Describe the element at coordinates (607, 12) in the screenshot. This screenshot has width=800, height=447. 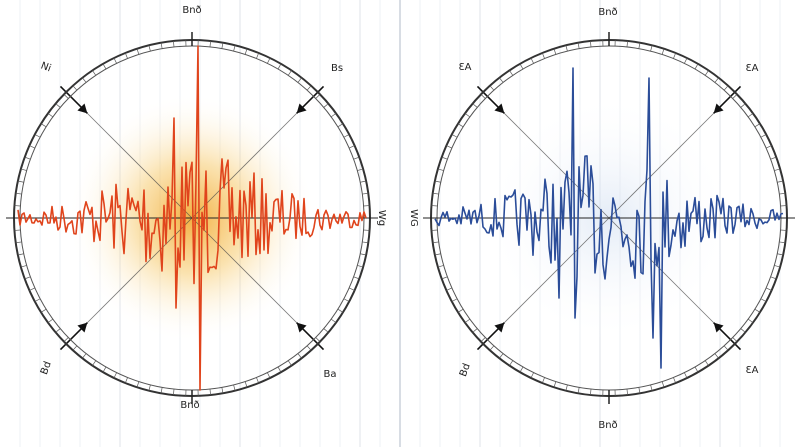
I see `label-top: Bnð` at that location.